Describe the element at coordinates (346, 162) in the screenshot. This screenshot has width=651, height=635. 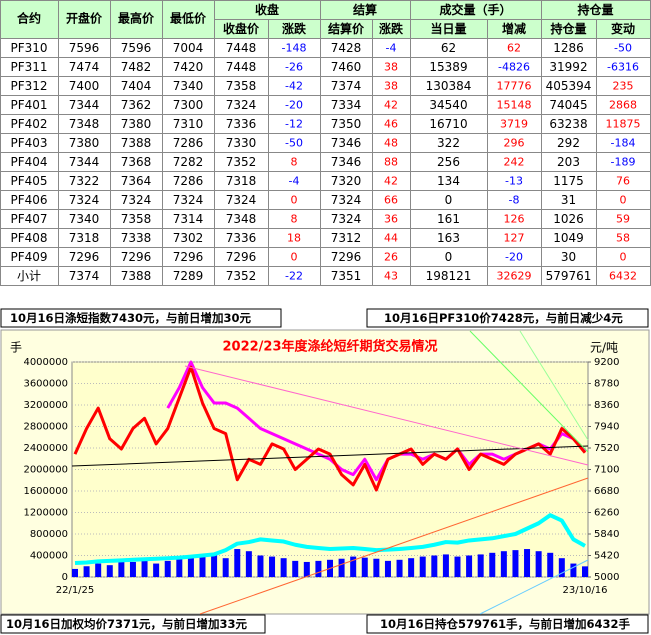
I see `table-text: 7346` at that location.